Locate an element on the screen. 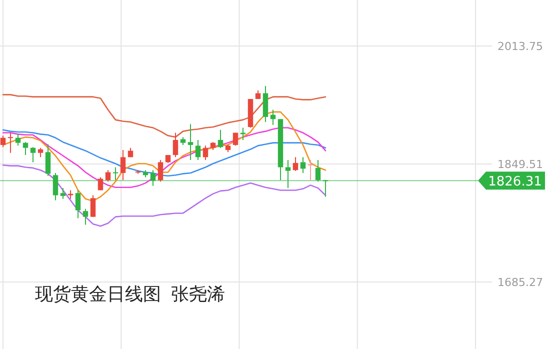 The width and height of the screenshot is (550, 349). y-tick-label: 1849.51 is located at coordinates (520, 164).